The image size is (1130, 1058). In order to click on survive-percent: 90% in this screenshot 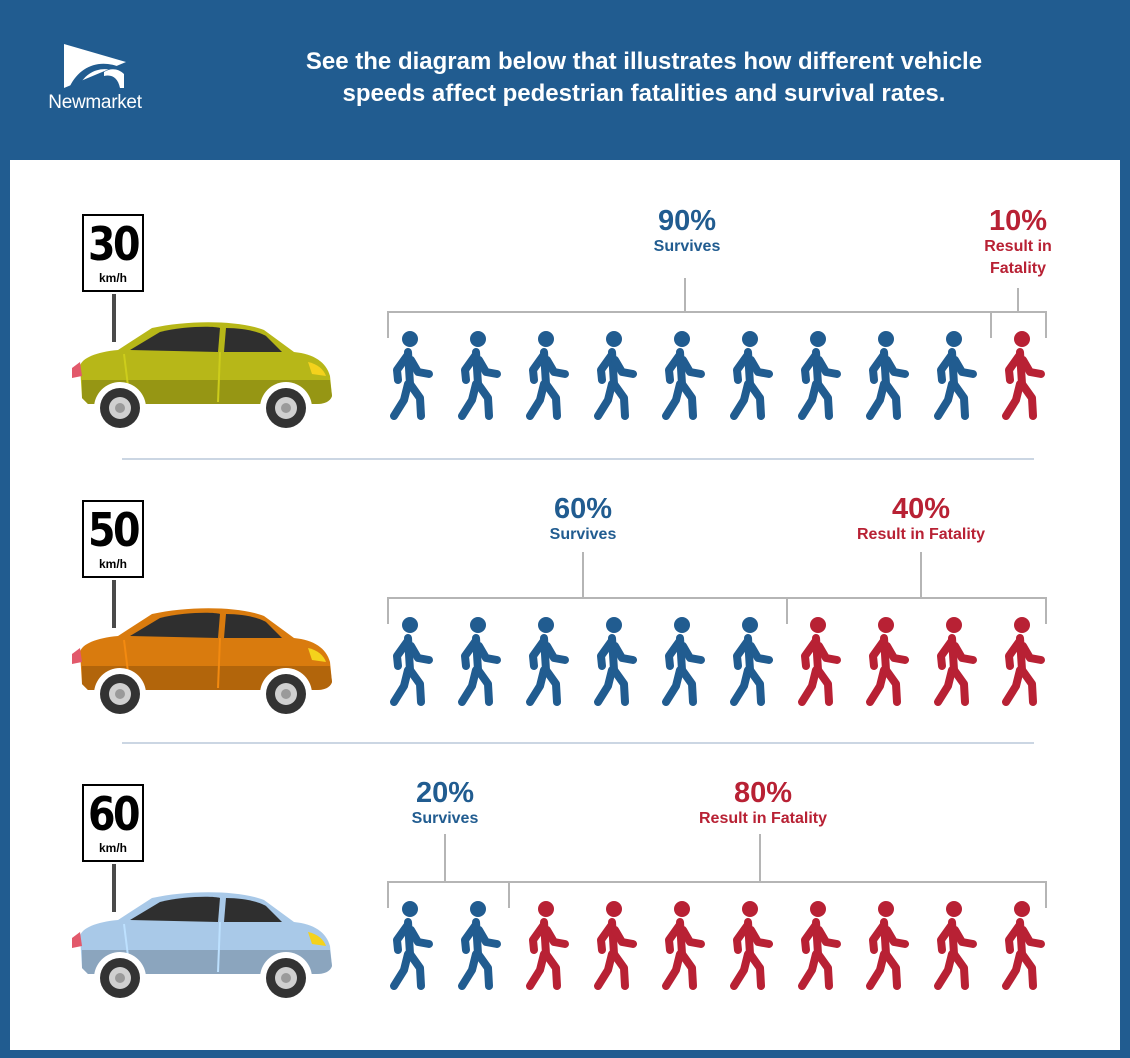, I will do `click(687, 221)`.